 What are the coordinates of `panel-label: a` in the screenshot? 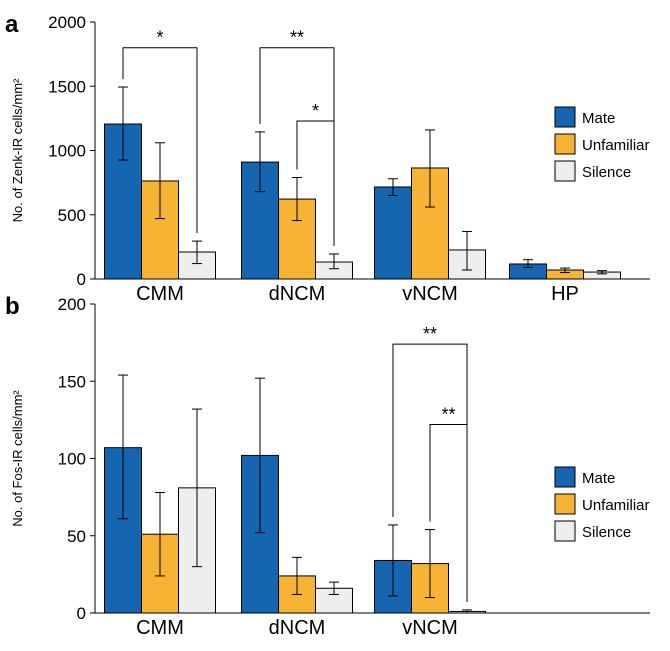 It's located at (12, 24).